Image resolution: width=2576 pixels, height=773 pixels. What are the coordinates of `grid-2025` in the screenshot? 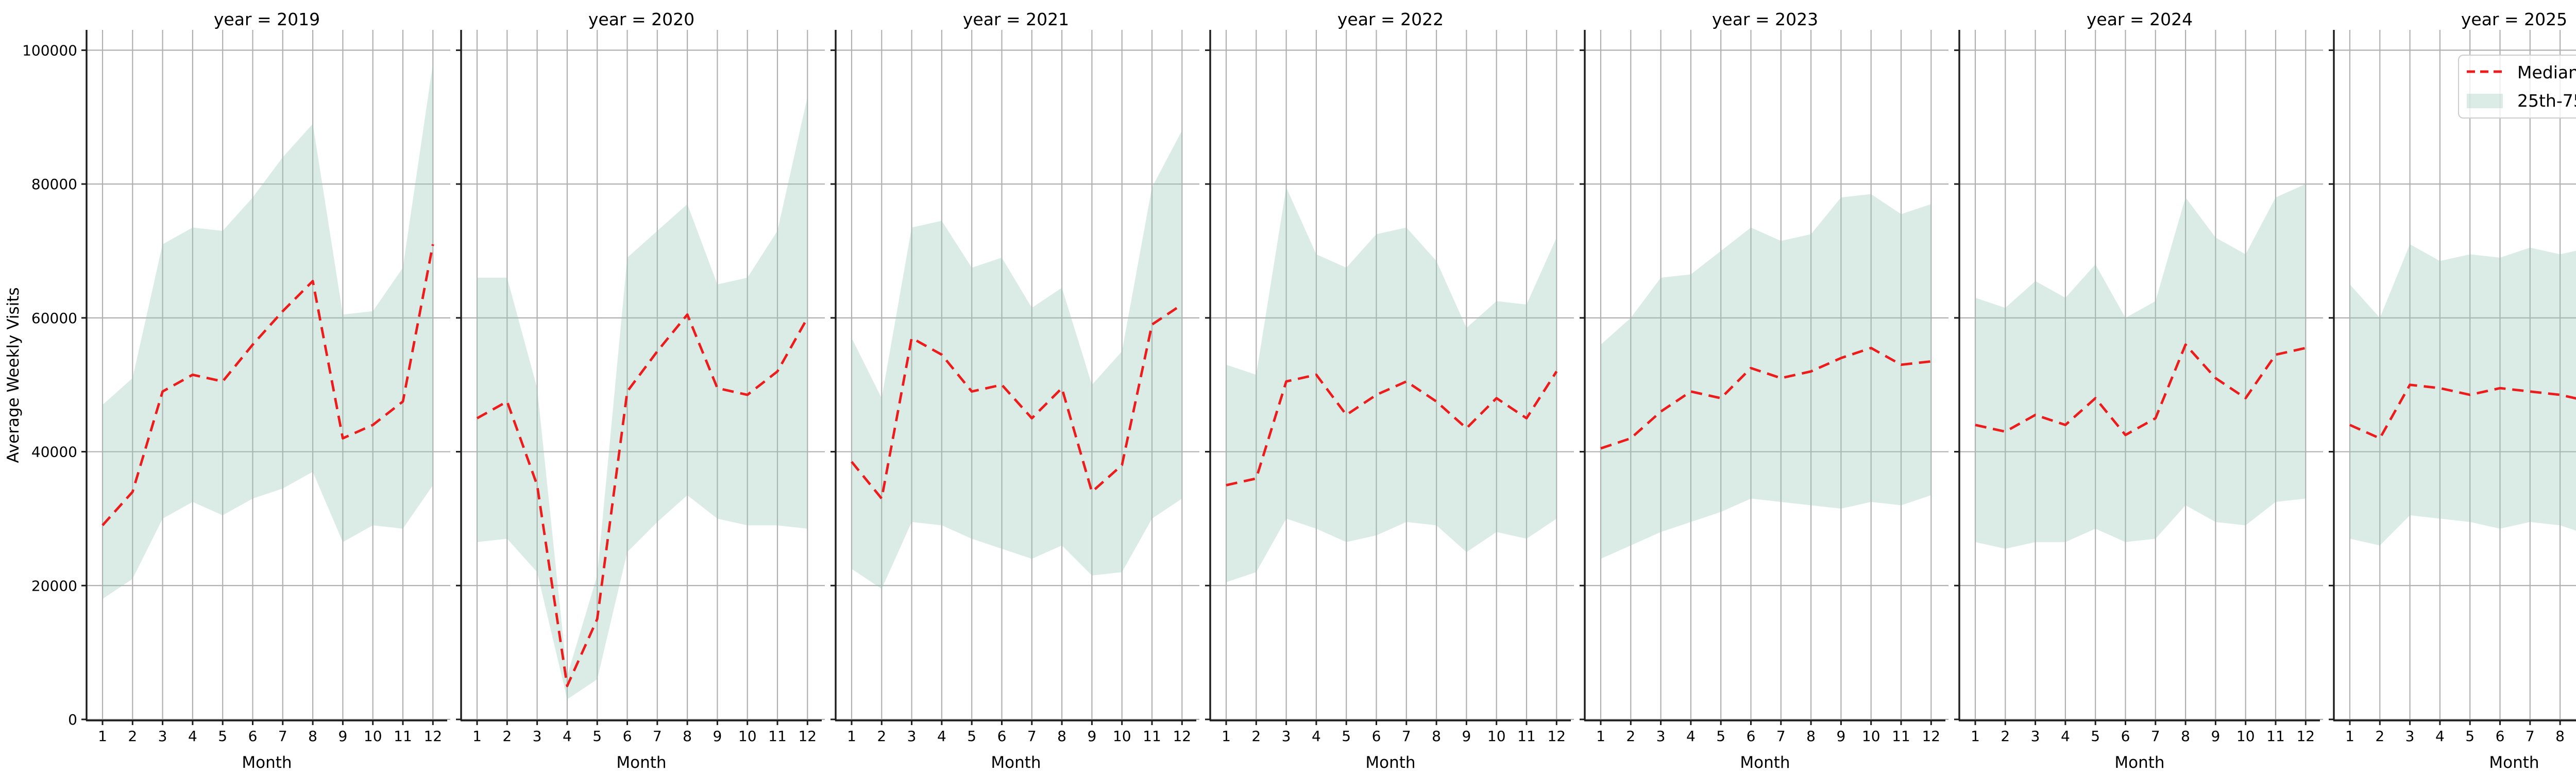 It's located at (2455, 375).